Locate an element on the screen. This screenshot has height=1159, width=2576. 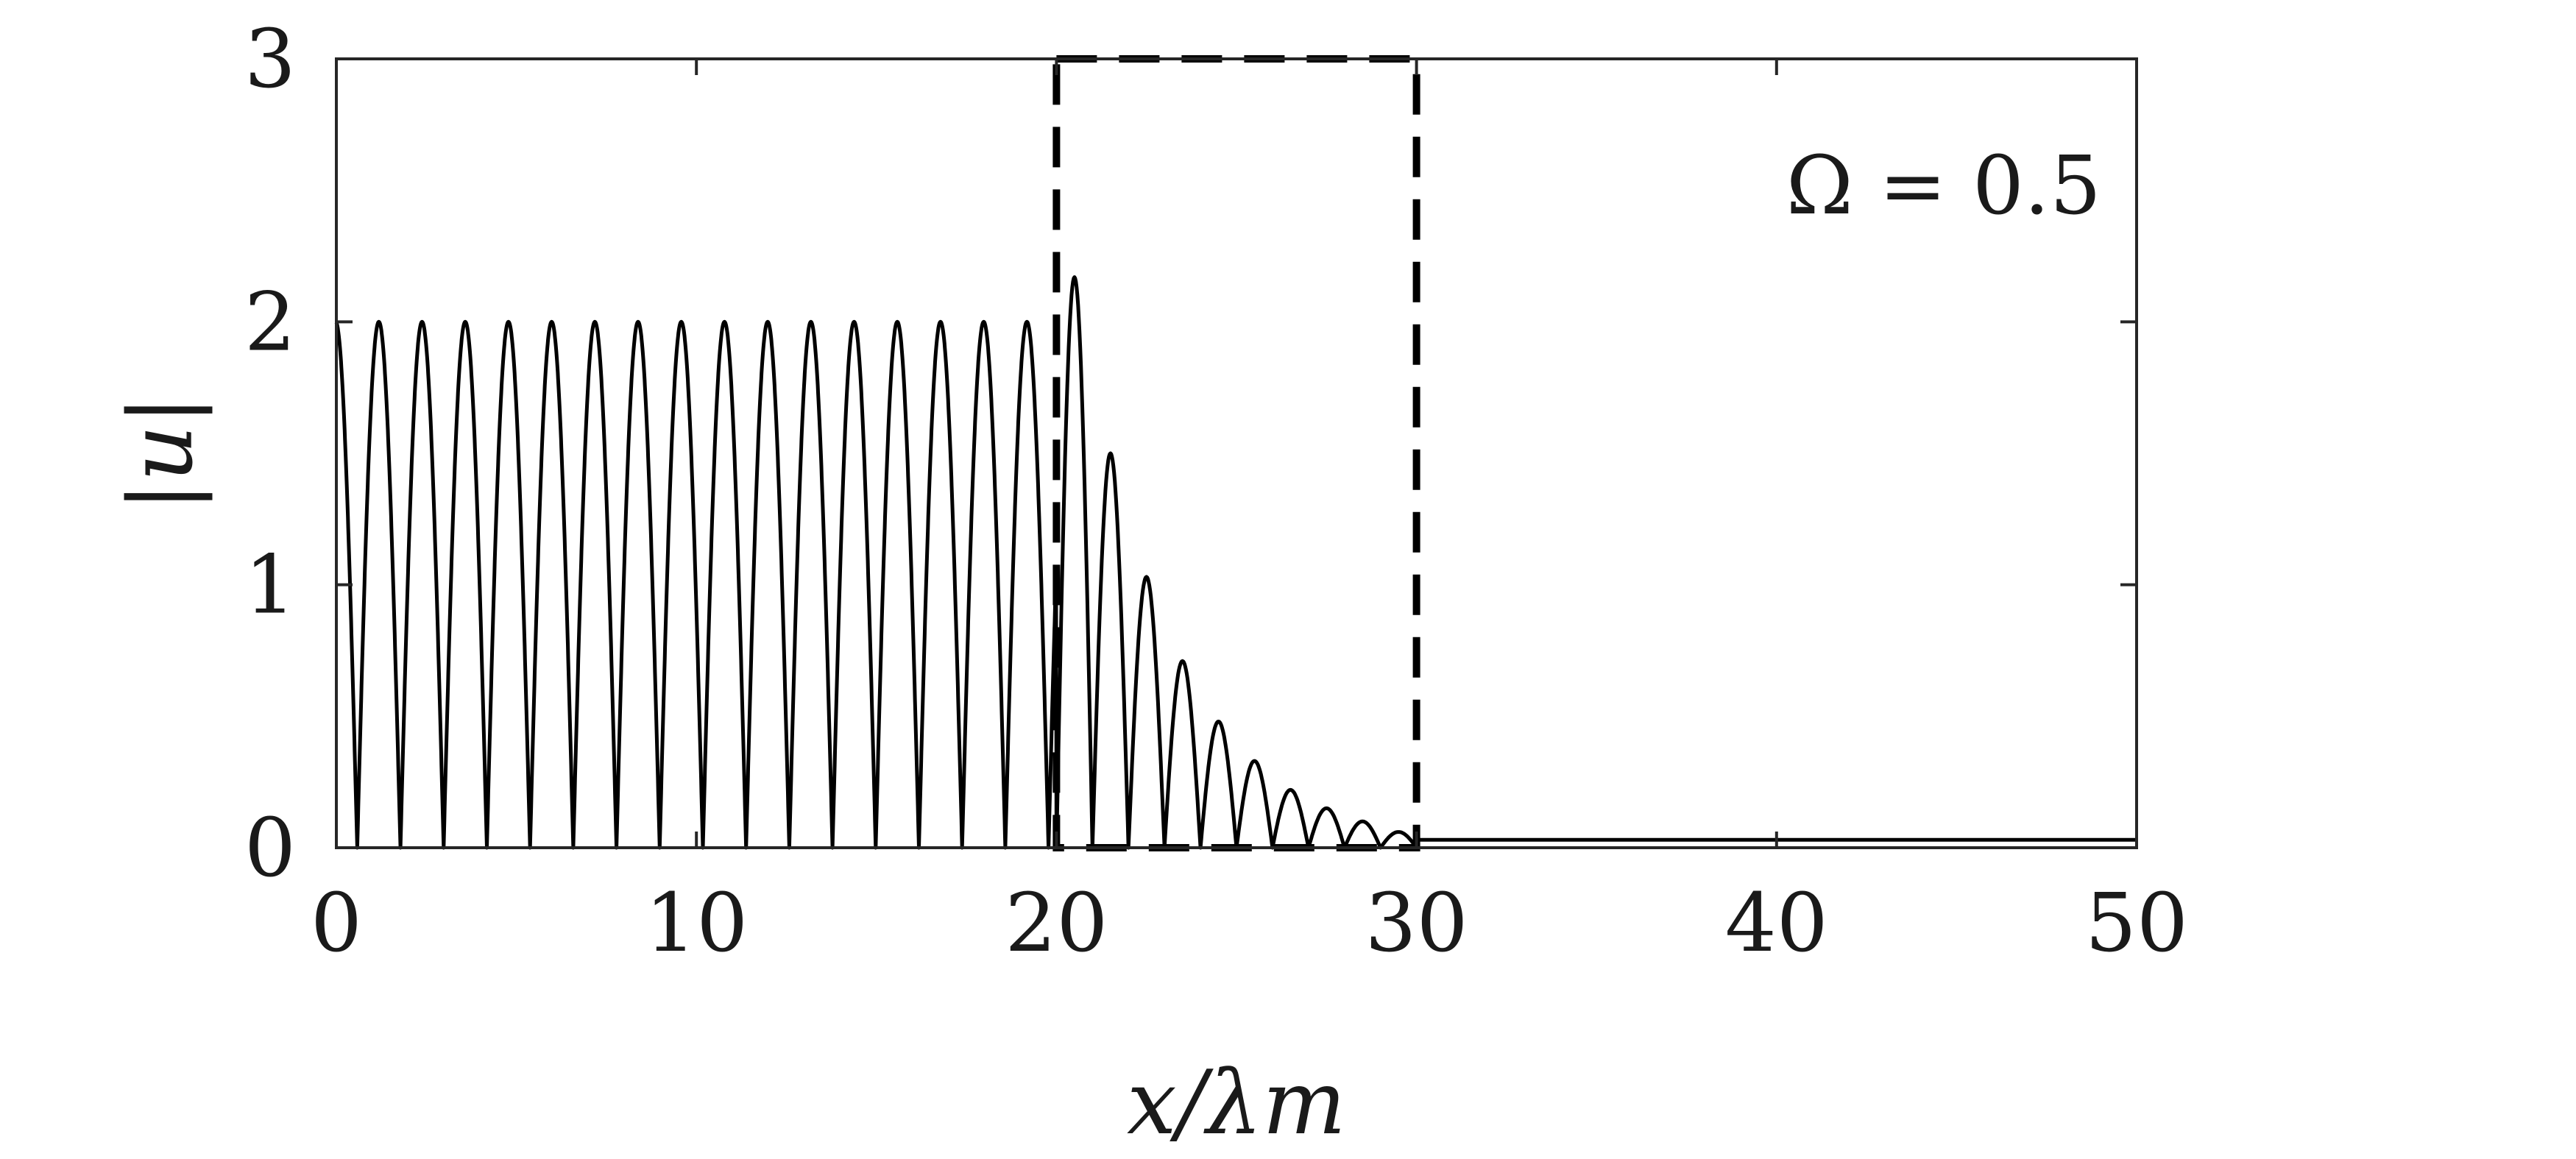
x-tick-label: 10 is located at coordinates (696, 923).